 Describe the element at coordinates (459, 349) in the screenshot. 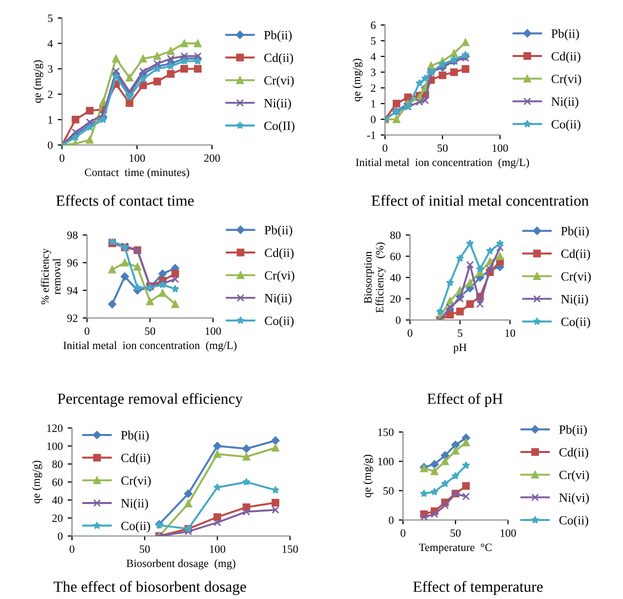

I see `x-axis-title: pH` at that location.